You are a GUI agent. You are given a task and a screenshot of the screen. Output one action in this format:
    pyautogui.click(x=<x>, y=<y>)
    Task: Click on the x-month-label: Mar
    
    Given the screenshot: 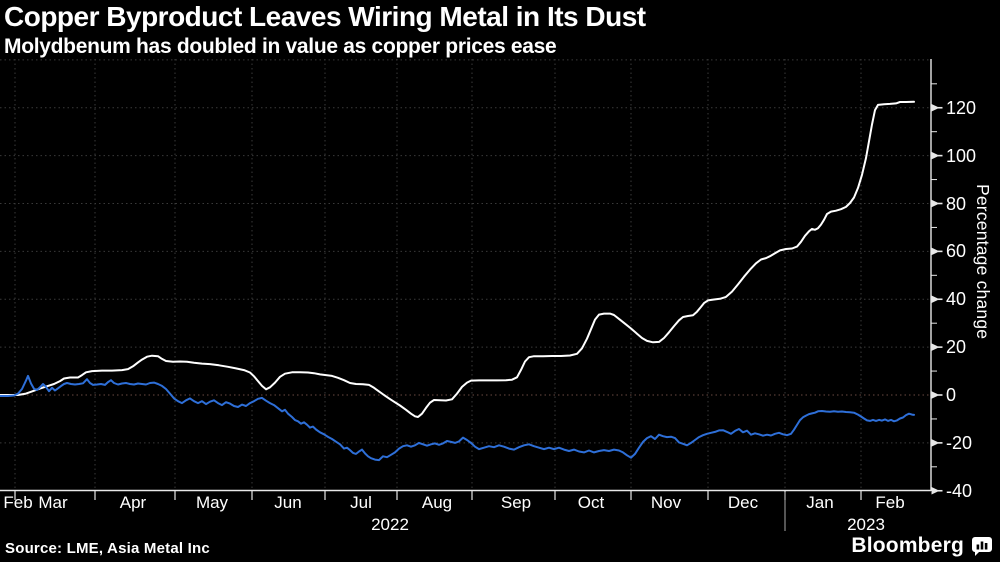 What is the action you would take?
    pyautogui.click(x=53, y=502)
    